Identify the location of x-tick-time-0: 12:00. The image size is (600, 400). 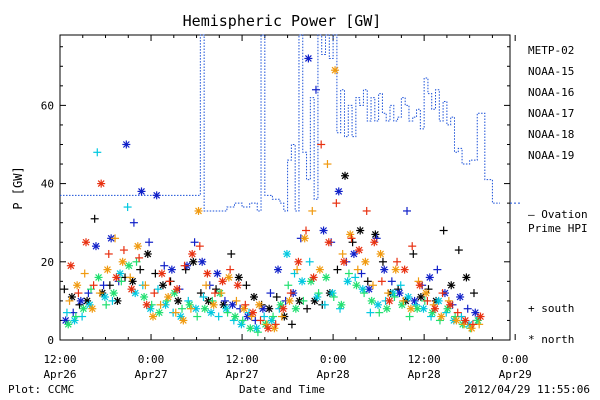
(59, 359).